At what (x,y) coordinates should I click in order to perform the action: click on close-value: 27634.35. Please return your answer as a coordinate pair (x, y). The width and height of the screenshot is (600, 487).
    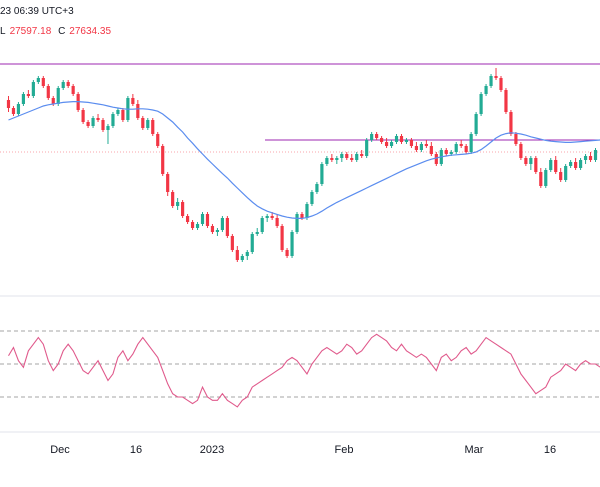
    Looking at the image, I should click on (90, 31).